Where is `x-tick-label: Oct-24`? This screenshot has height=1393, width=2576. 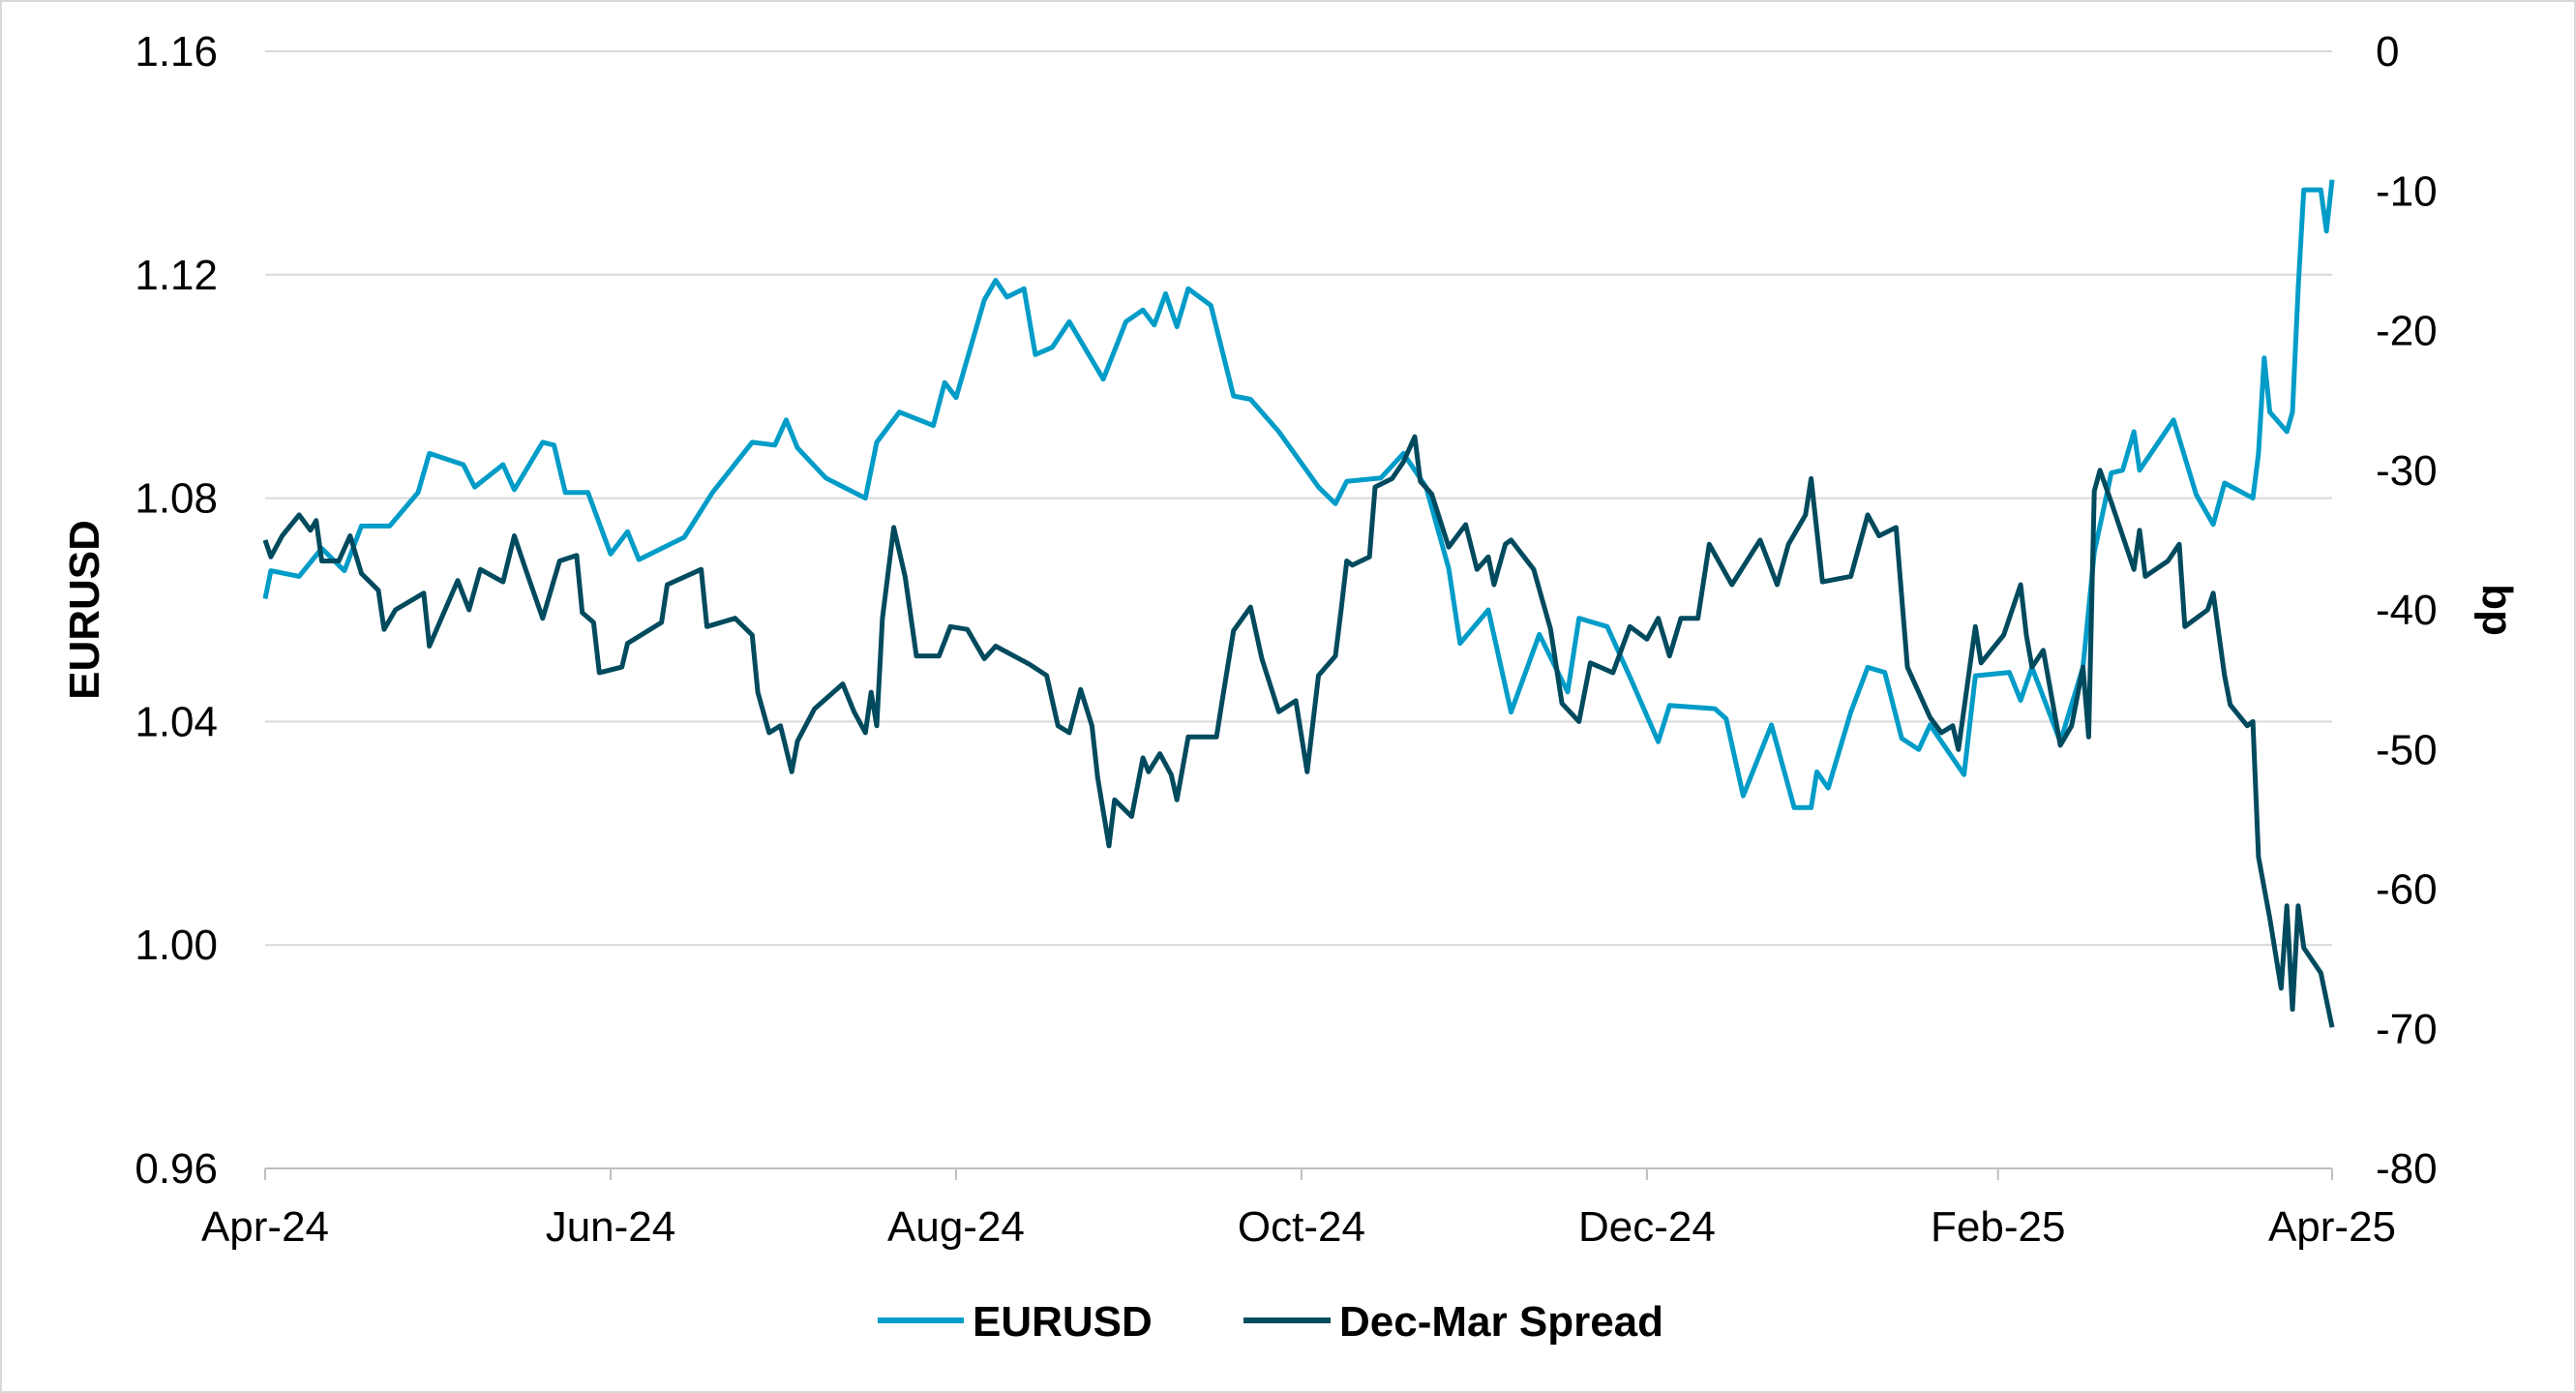 x-tick-label: Oct-24 is located at coordinates (1301, 1227).